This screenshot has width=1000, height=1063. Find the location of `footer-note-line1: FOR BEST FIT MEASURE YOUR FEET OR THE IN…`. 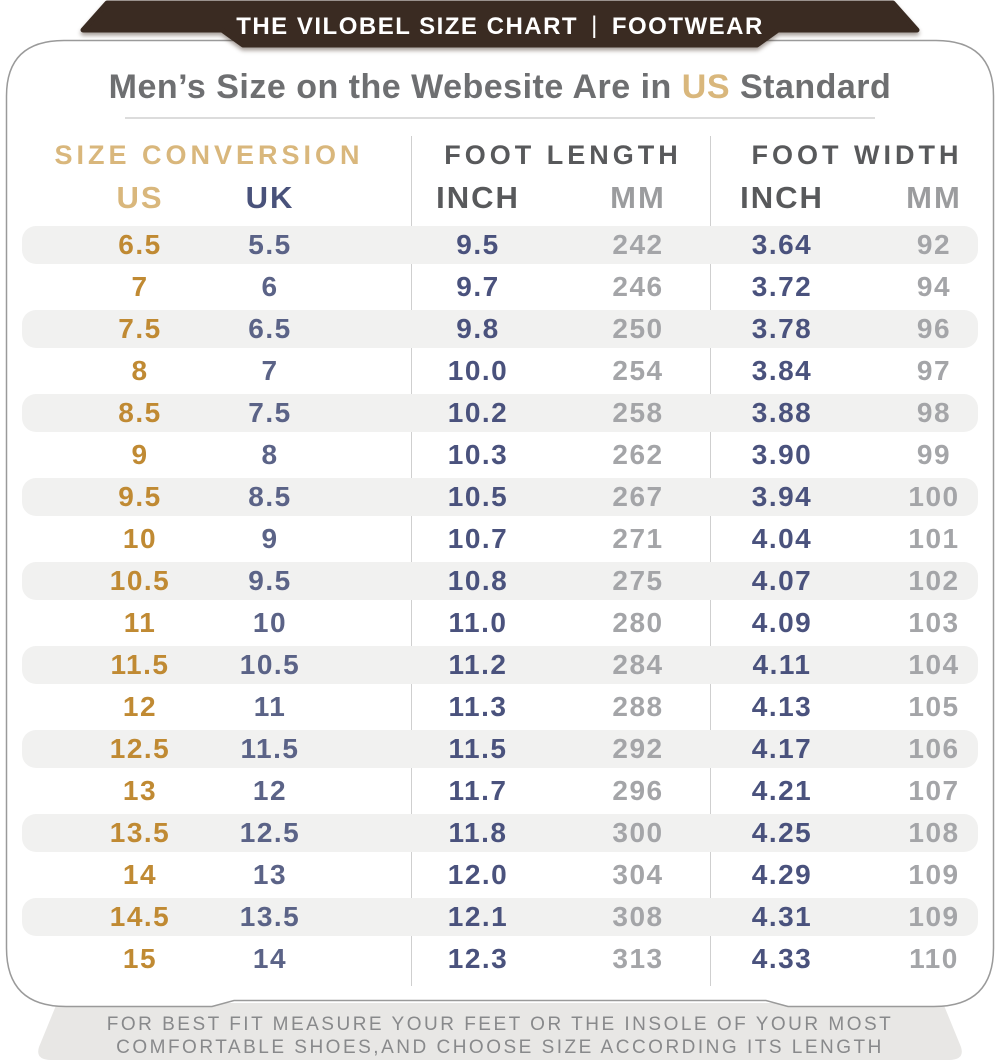

footer-note-line1: FOR BEST FIT MEASURE YOUR FEET OR THE IN… is located at coordinates (500, 1024).